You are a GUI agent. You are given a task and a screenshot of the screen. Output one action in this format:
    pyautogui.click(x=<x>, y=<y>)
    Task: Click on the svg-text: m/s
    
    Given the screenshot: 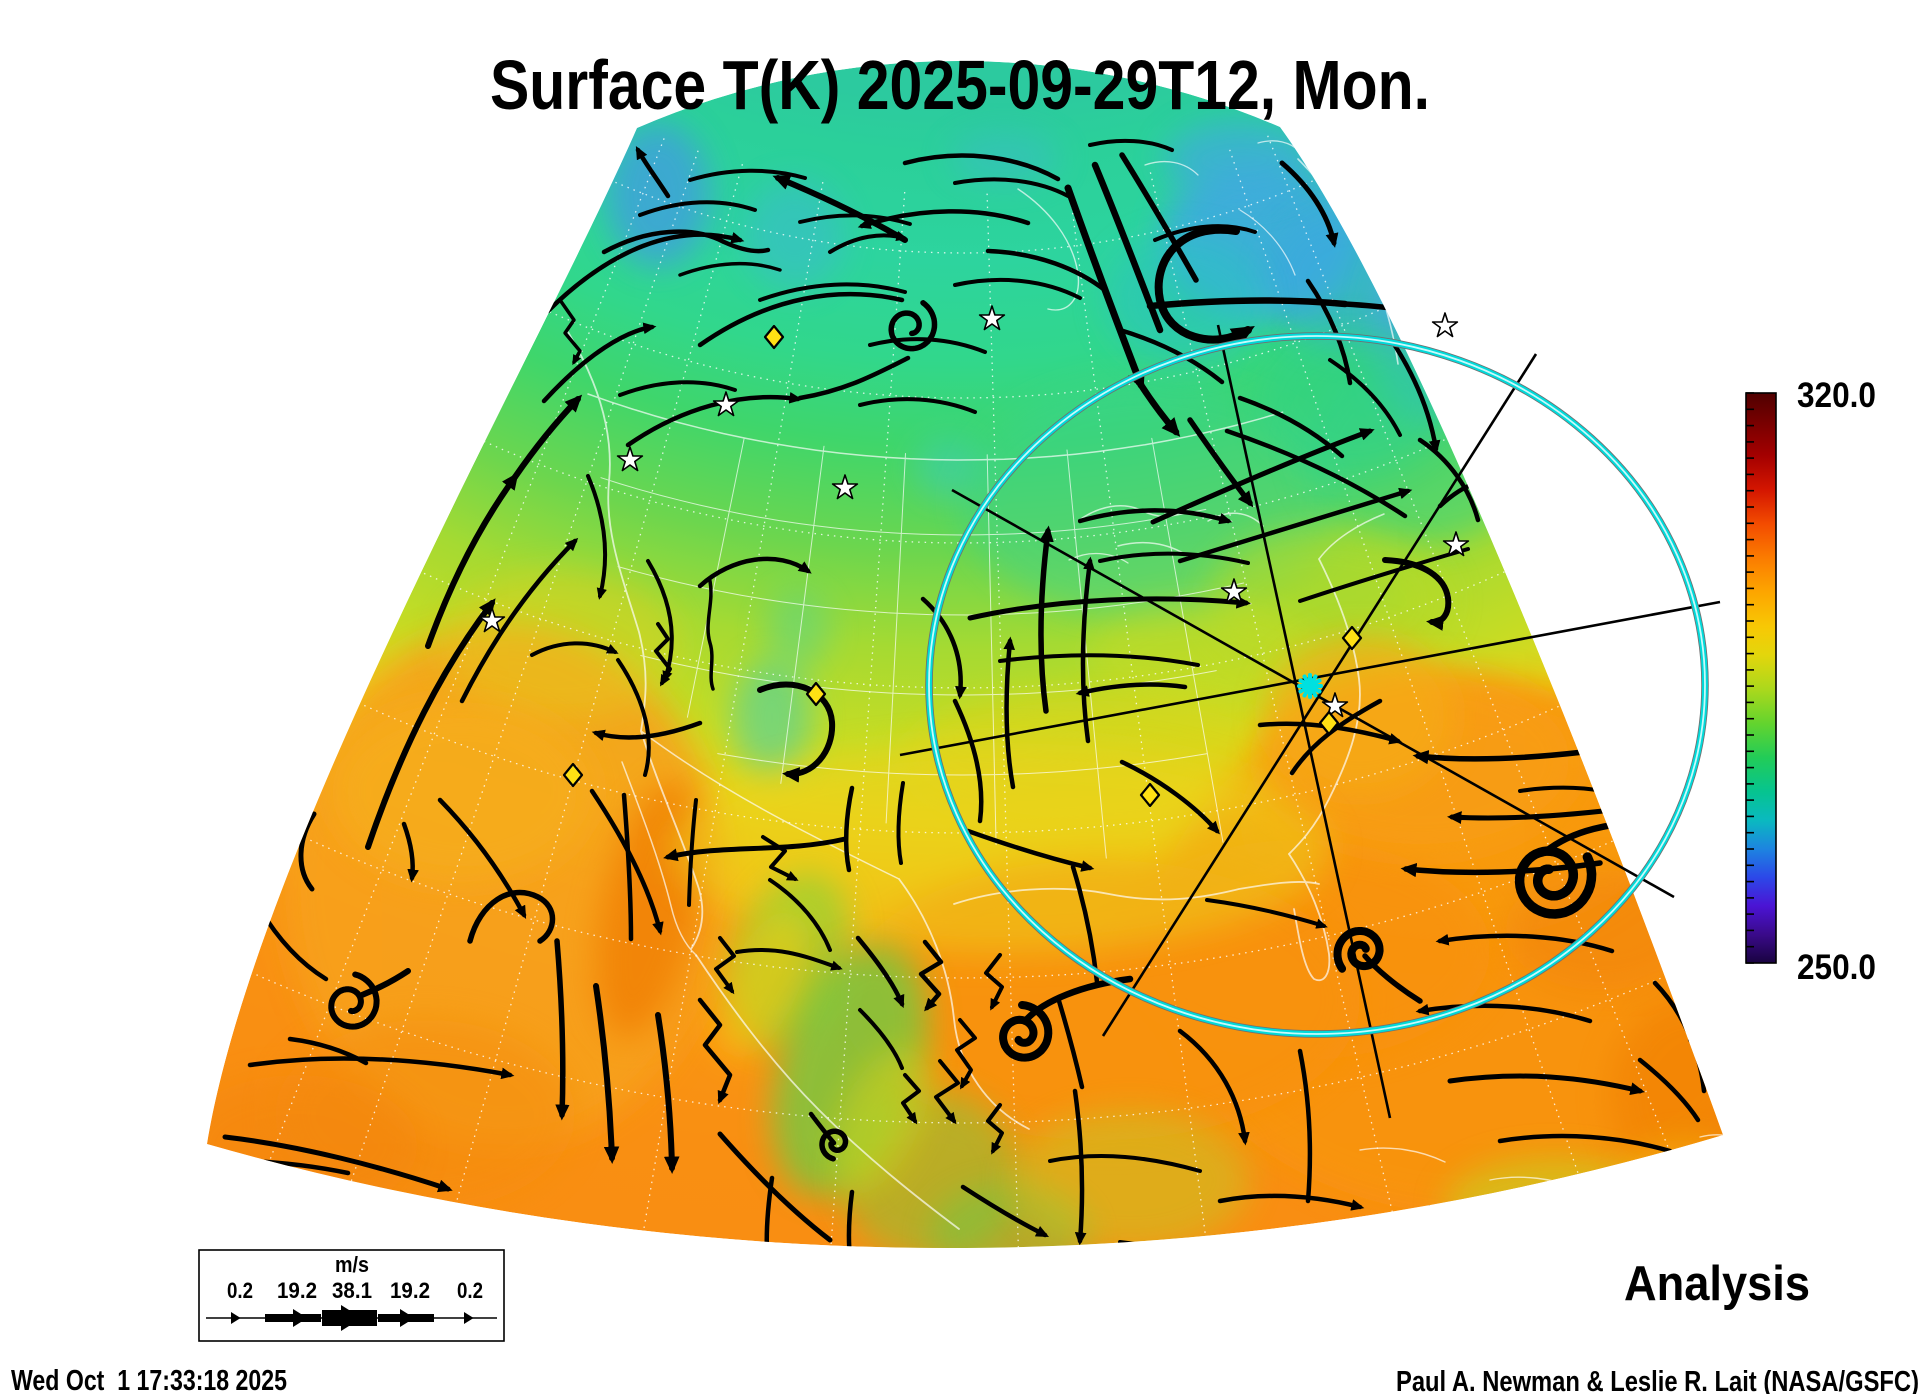 What is the action you would take?
    pyautogui.click(x=352, y=1264)
    